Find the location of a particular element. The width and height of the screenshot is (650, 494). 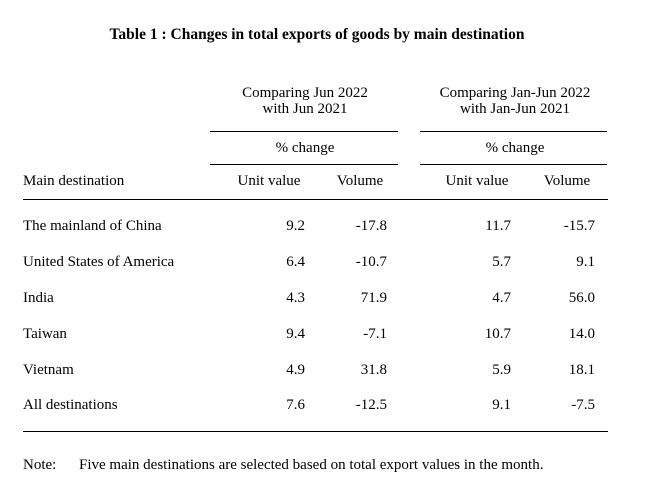

row-ytd-volume: 18.1 is located at coordinates (581, 370).